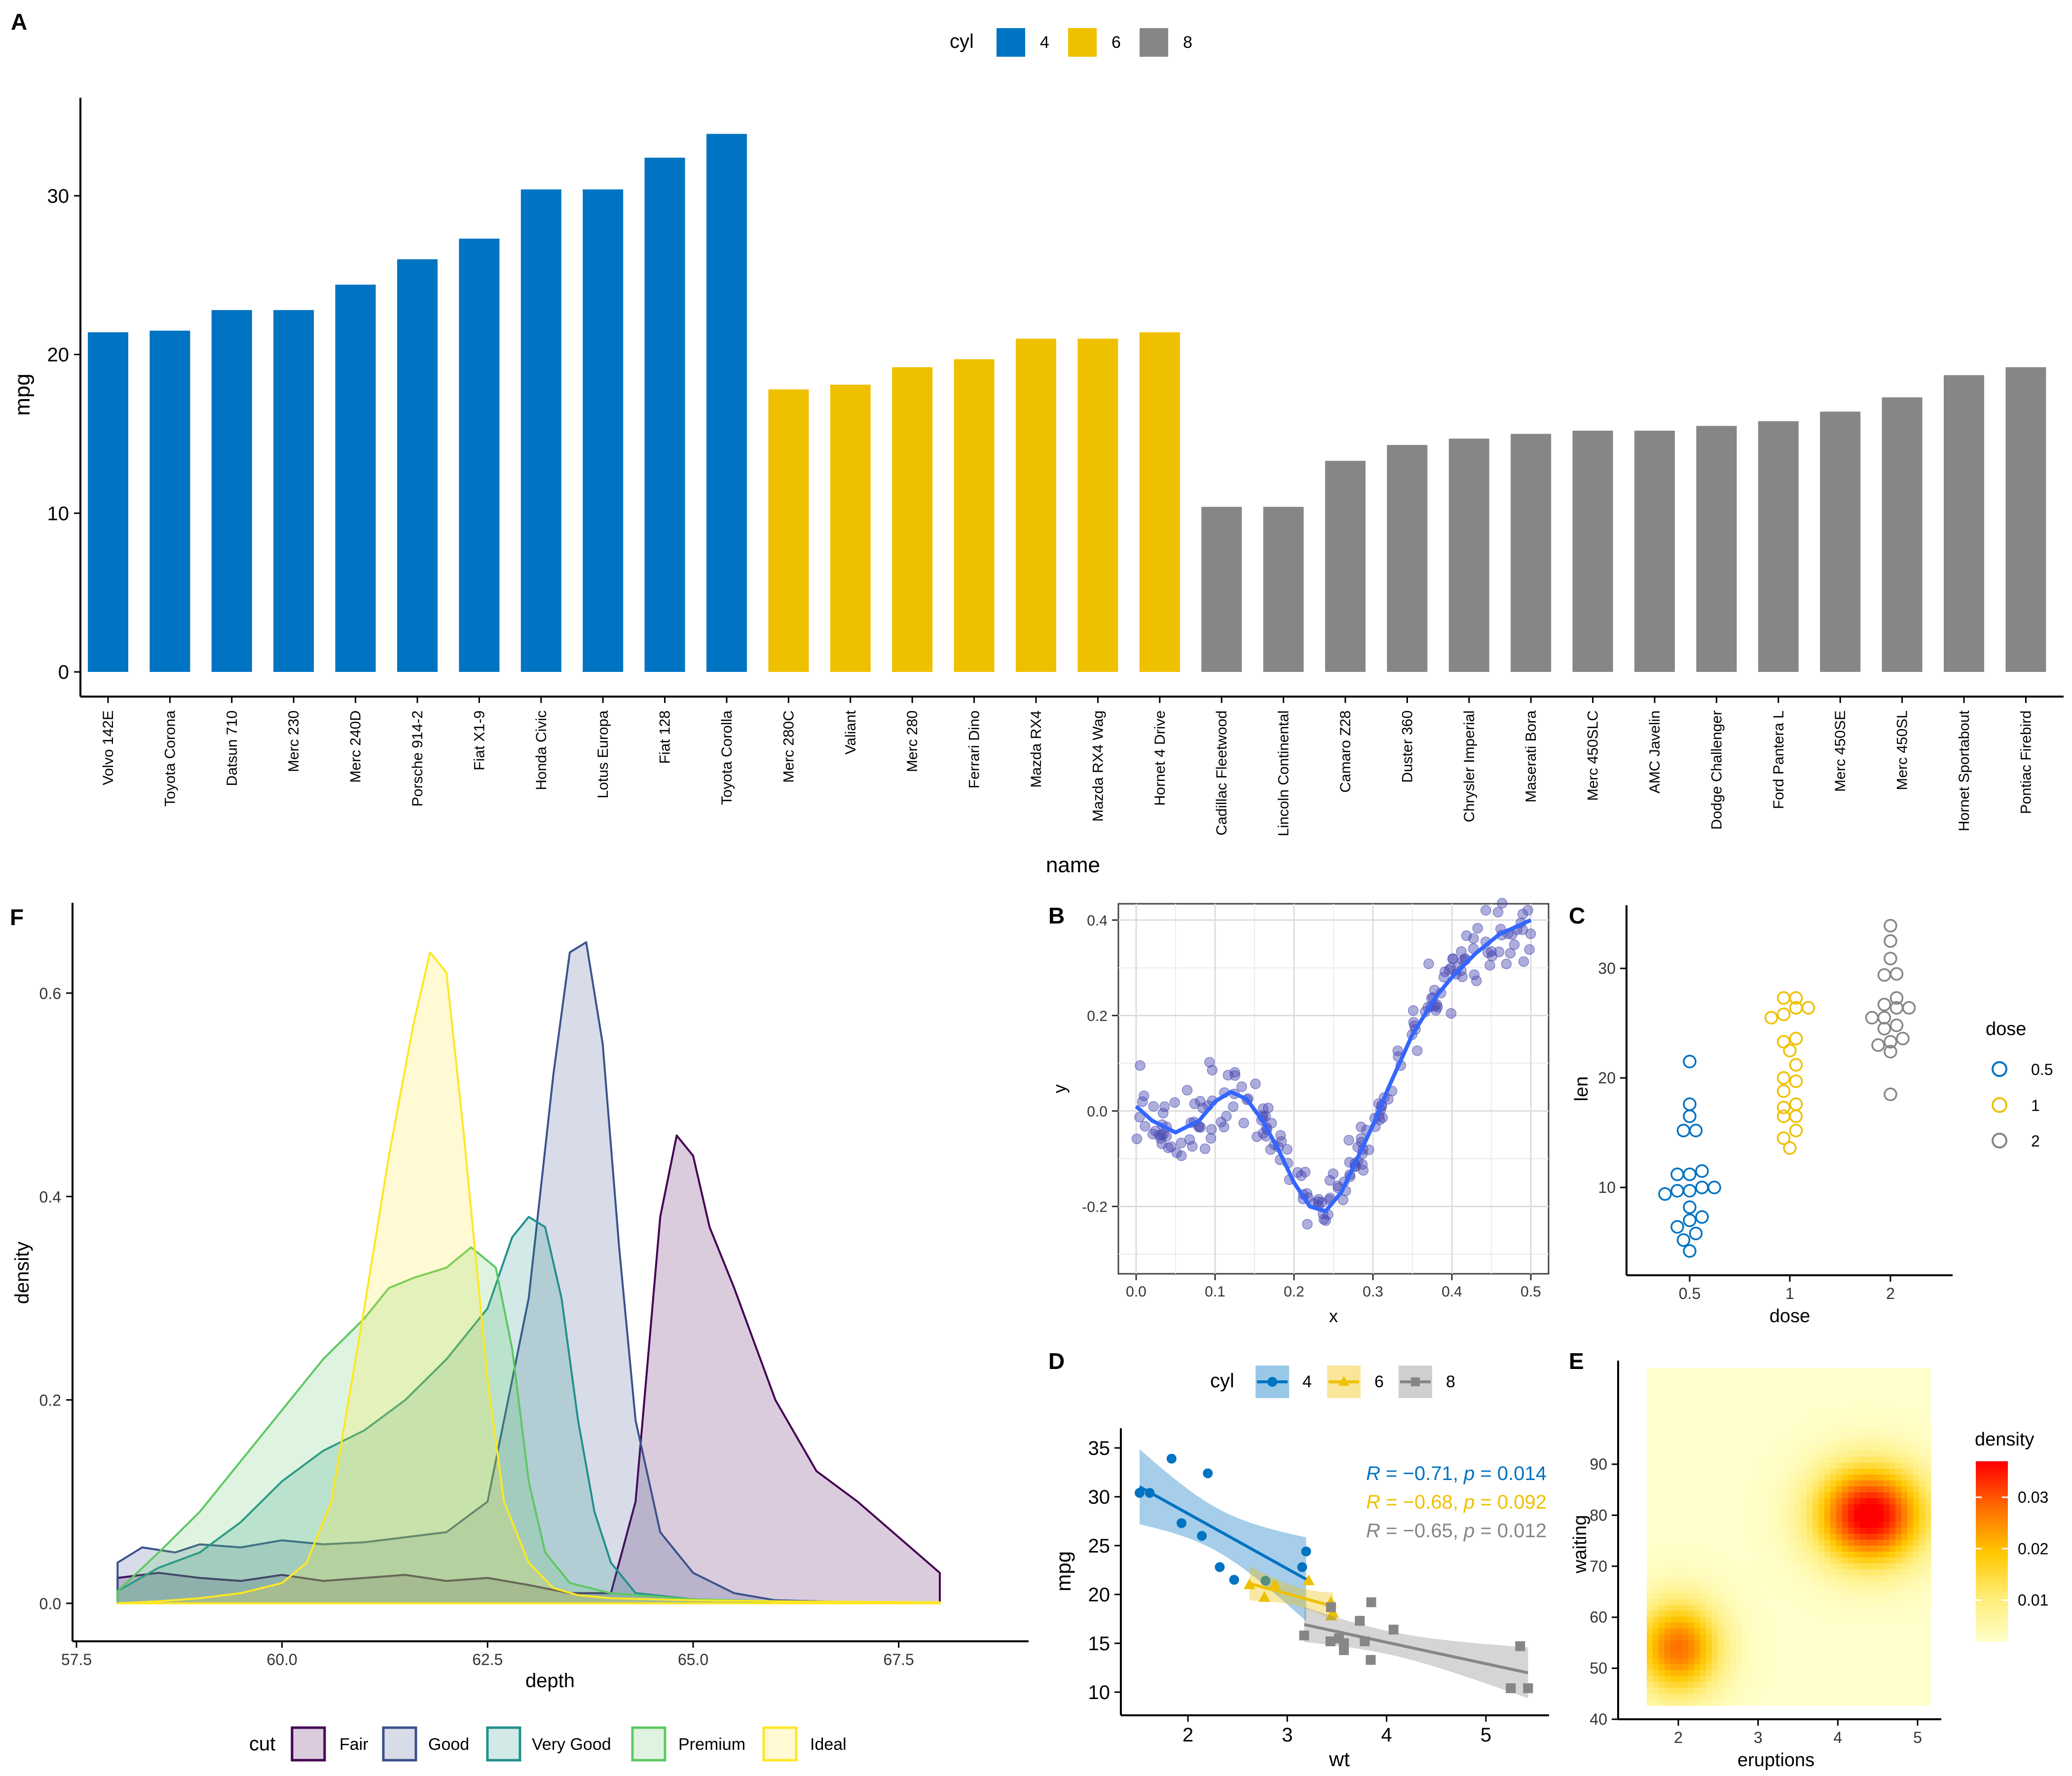 The height and width of the screenshot is (1776, 2072). Describe the element at coordinates (50, 1604) in the screenshot. I see `panel-f-y-tick-label: 0.0` at that location.